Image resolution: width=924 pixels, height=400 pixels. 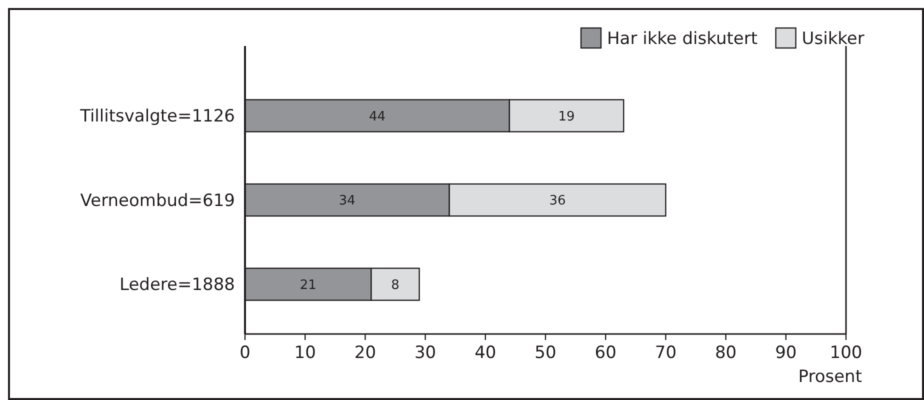 What do you see at coordinates (157, 200) in the screenshot?
I see `y-tick-label: Verneombud=619` at bounding box center [157, 200].